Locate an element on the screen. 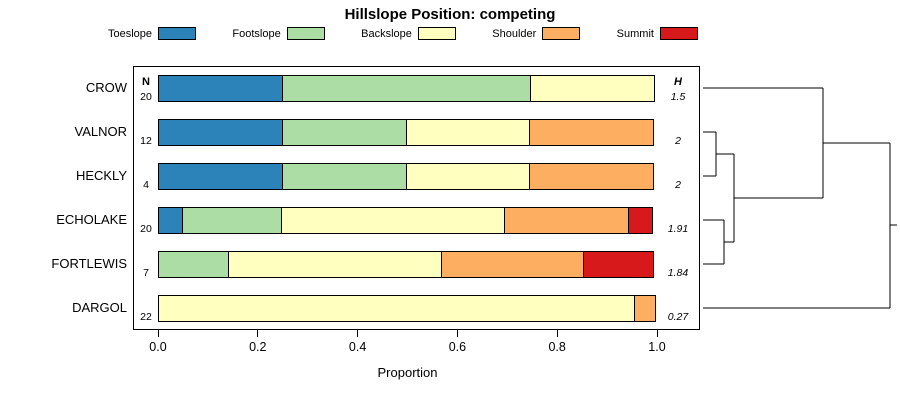 The image size is (900, 400). n-value: 4 is located at coordinates (146, 185).